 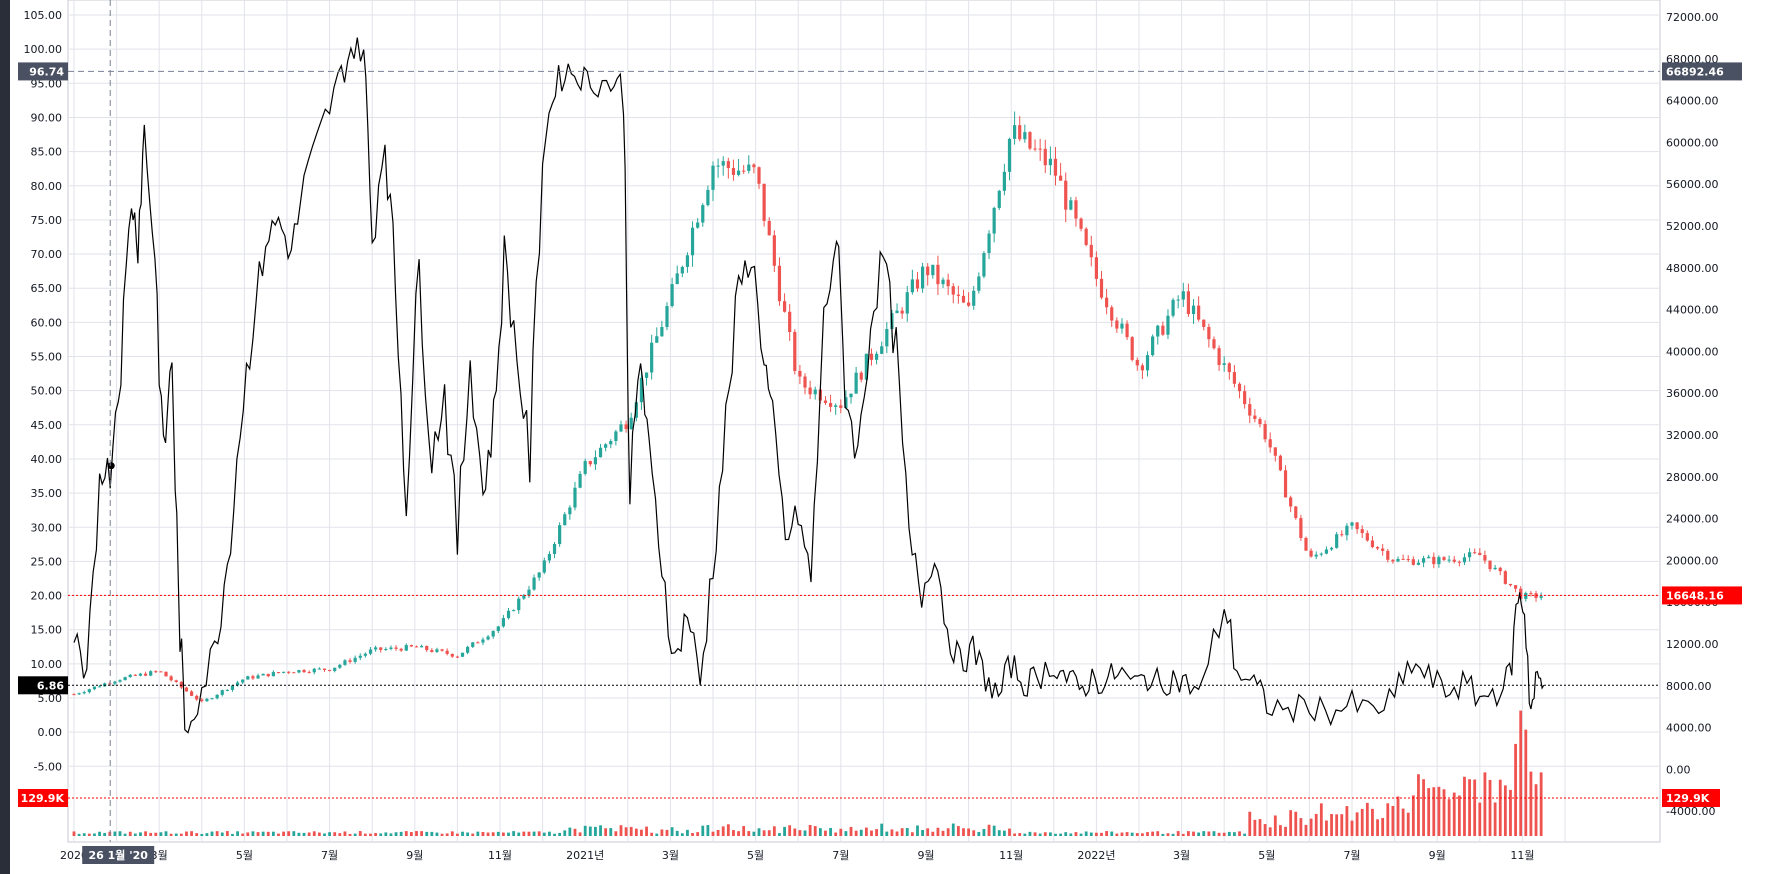 I want to click on time-tick-label: 9월, so click(x=925, y=855).